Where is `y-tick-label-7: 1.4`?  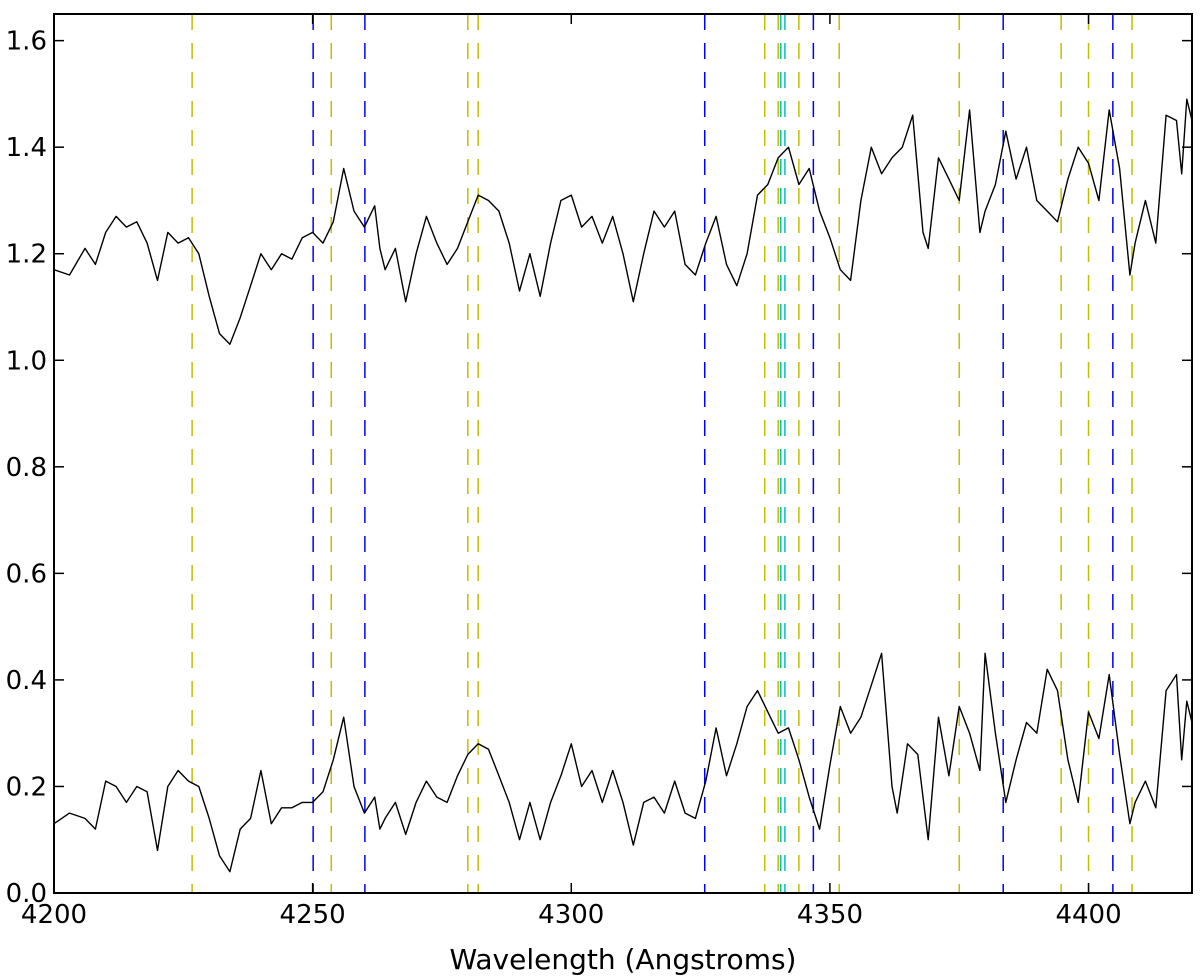 y-tick-label-7: 1.4 is located at coordinates (26, 148).